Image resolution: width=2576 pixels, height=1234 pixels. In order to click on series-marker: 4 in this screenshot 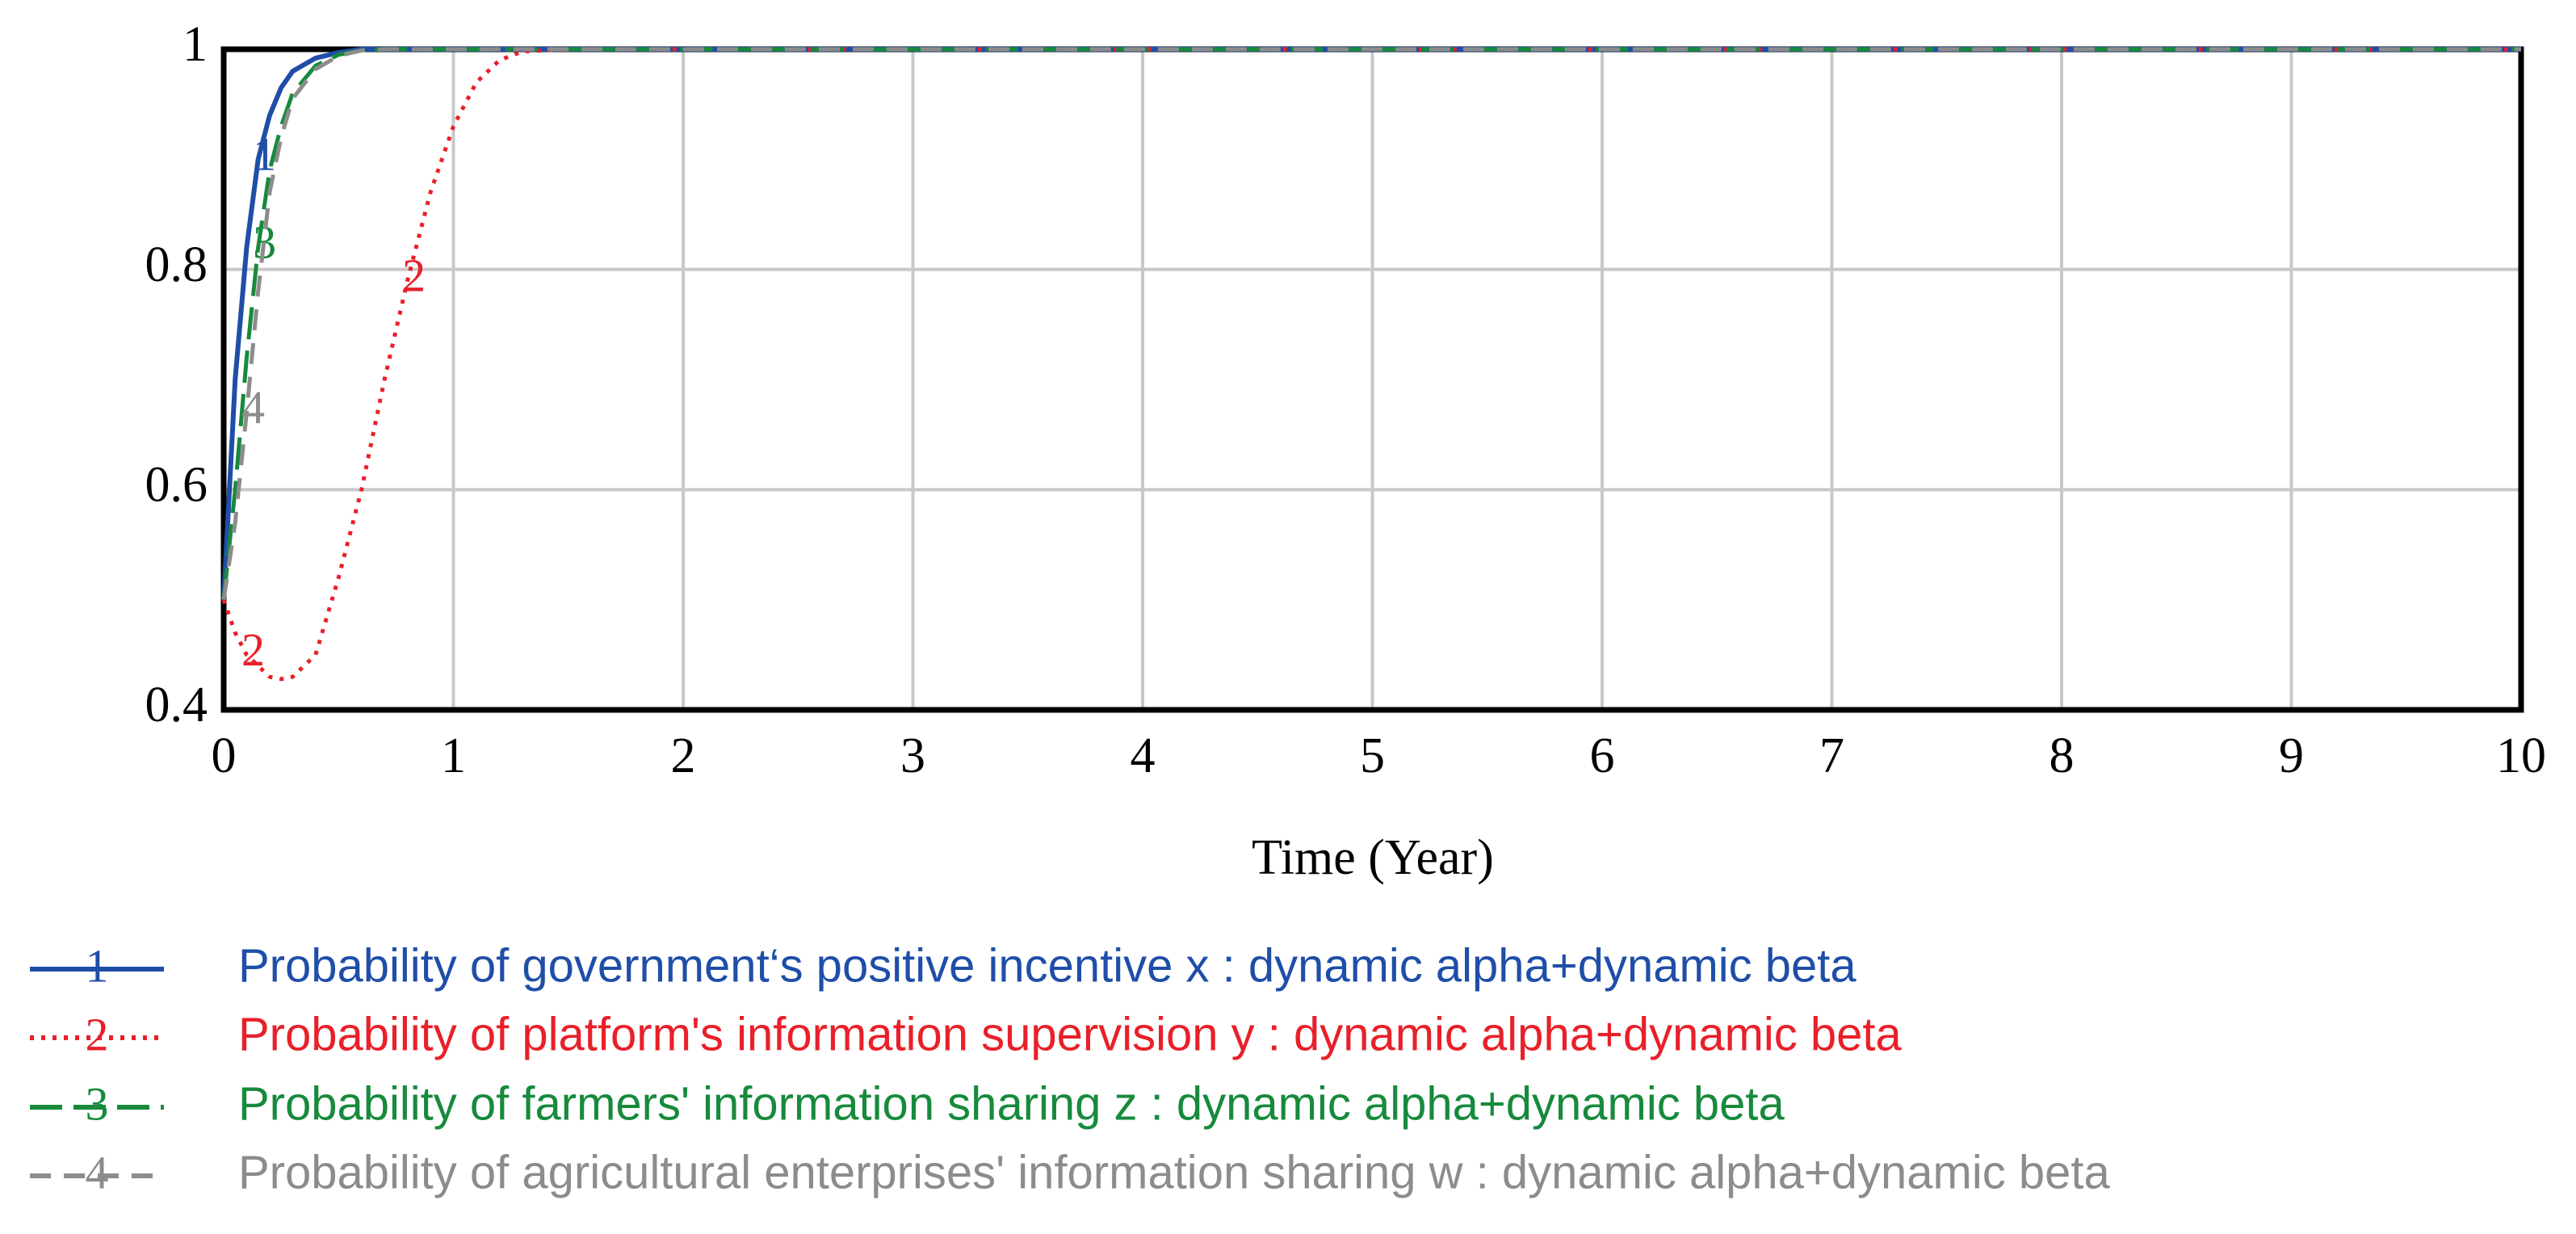, I will do `click(253, 408)`.